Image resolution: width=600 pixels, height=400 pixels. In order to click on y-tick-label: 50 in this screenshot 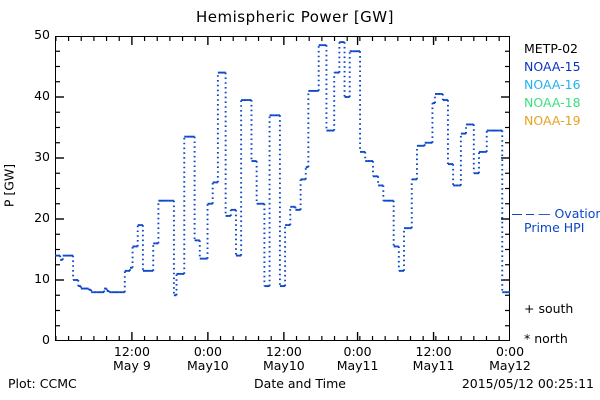, I will do `click(42, 34)`.